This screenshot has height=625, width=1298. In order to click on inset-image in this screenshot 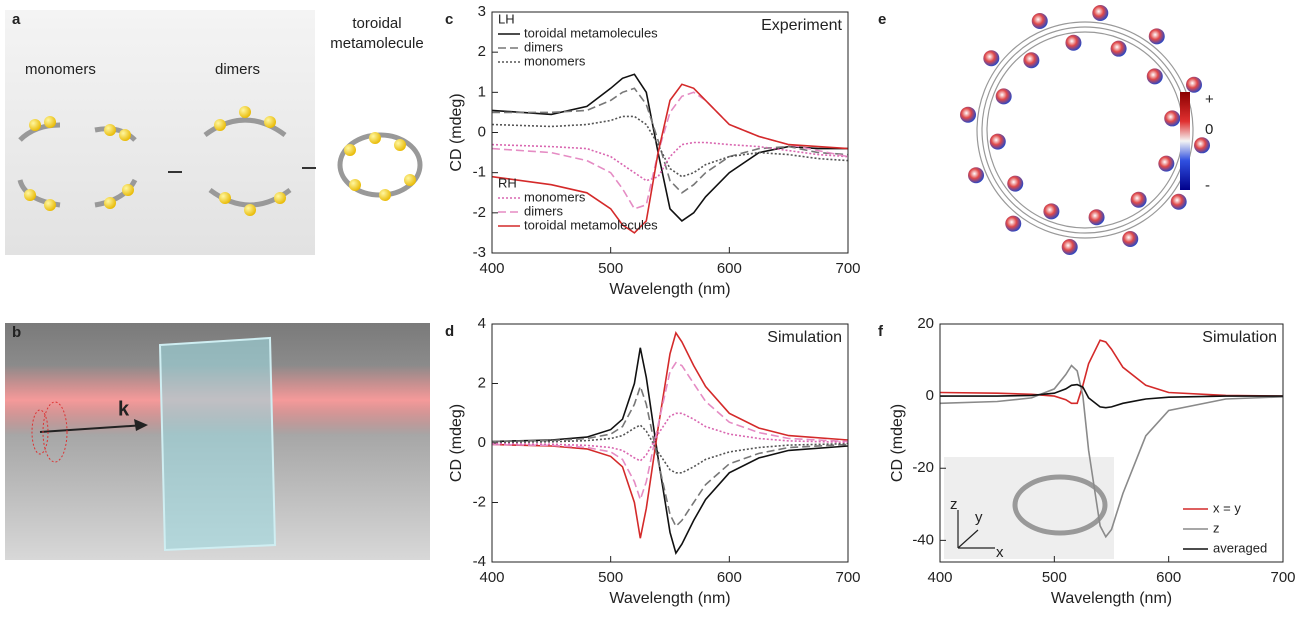, I will do `click(1029, 508)`.